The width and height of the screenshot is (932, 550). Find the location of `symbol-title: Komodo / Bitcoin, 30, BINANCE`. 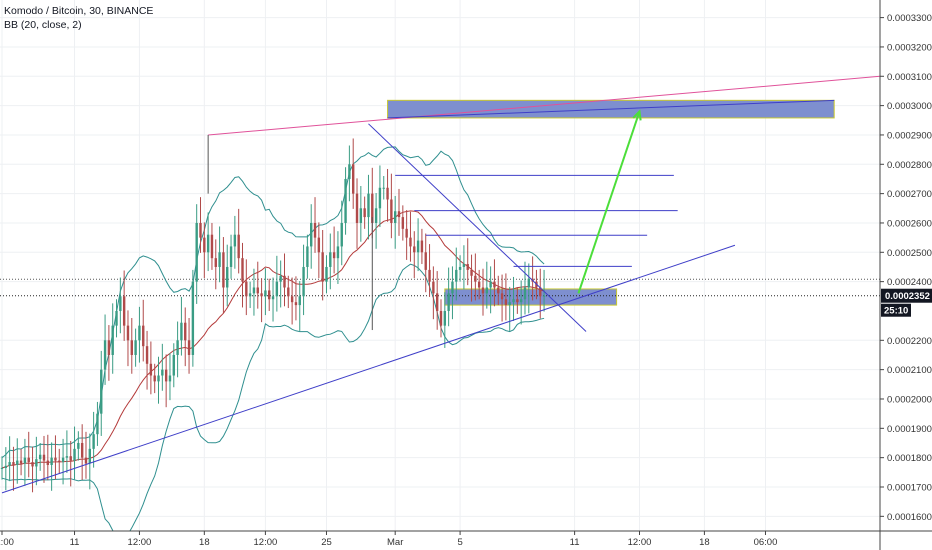

symbol-title: Komodo / Bitcoin, 30, BINANCE is located at coordinates (79, 11).